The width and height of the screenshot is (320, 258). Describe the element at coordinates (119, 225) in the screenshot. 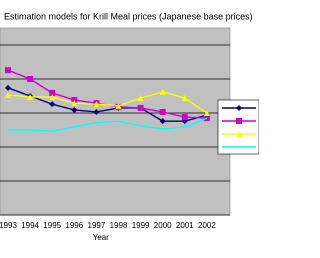

I see `x-tick-label: 1998` at that location.